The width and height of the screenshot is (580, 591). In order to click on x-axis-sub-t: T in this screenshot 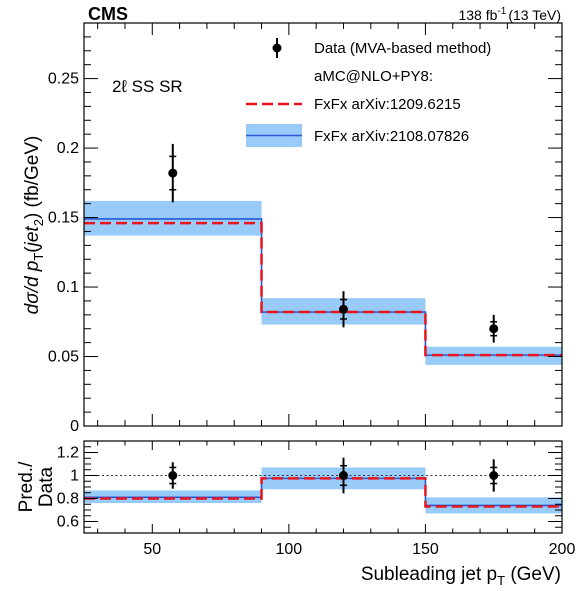, I will do `click(501, 580)`.